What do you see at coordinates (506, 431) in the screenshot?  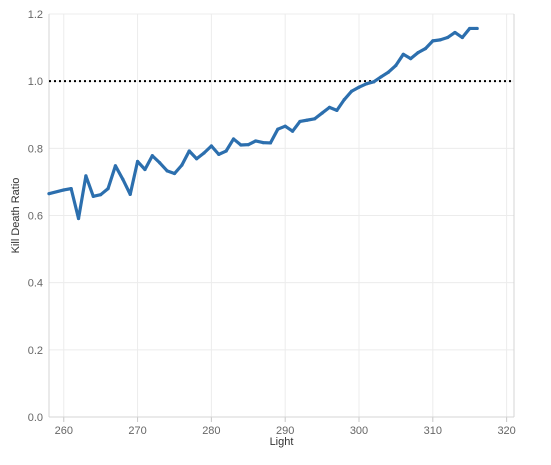 I see `x-tick-label: 320` at bounding box center [506, 431].